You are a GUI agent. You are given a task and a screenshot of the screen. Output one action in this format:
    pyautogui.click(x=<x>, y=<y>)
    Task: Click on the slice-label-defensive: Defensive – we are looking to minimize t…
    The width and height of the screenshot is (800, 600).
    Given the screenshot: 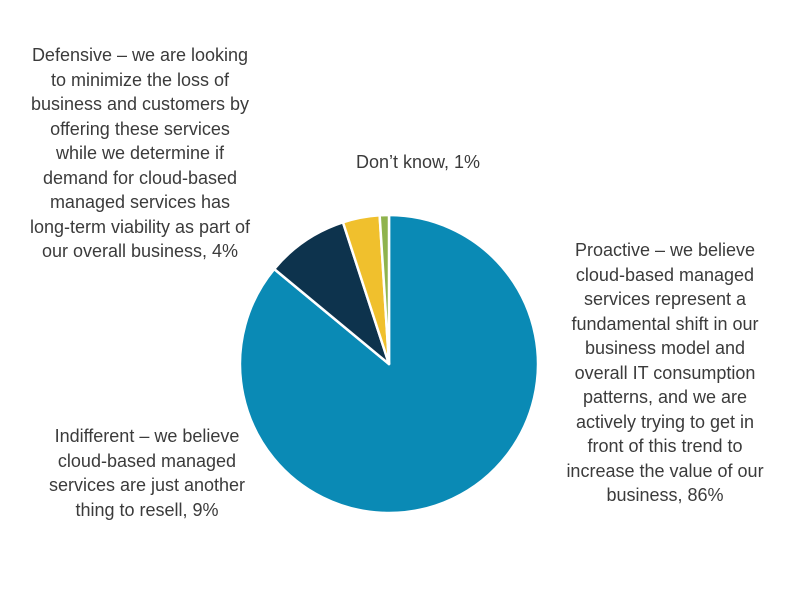 What is the action you would take?
    pyautogui.click(x=140, y=153)
    